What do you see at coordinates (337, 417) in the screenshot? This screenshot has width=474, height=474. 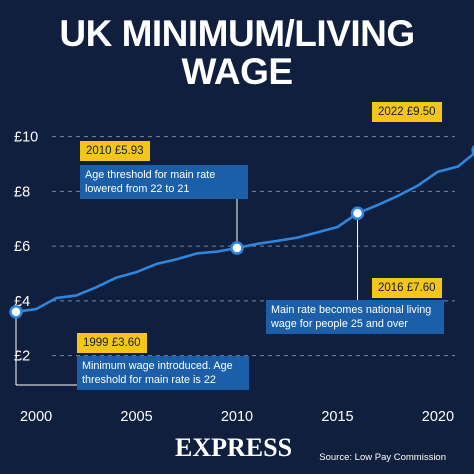 I see `x-tick-label: 2015` at bounding box center [337, 417].